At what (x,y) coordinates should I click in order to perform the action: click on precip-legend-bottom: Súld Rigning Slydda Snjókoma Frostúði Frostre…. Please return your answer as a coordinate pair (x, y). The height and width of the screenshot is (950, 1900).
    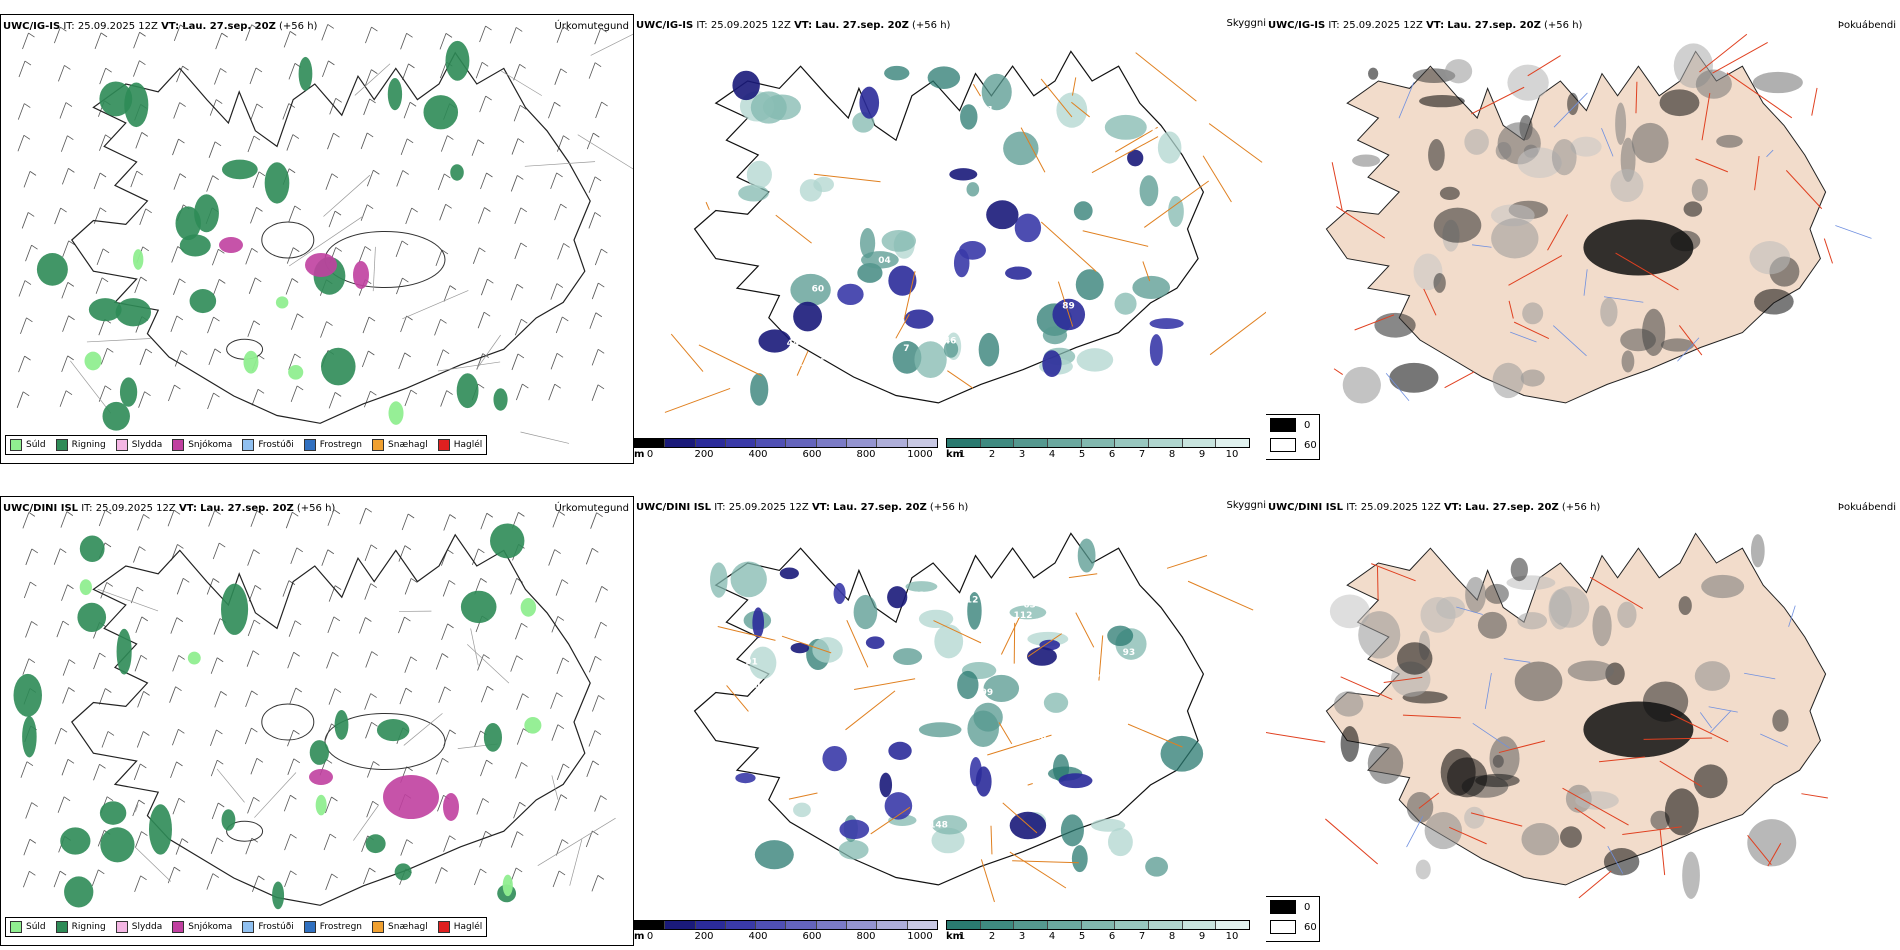
    Looking at the image, I should click on (246, 927).